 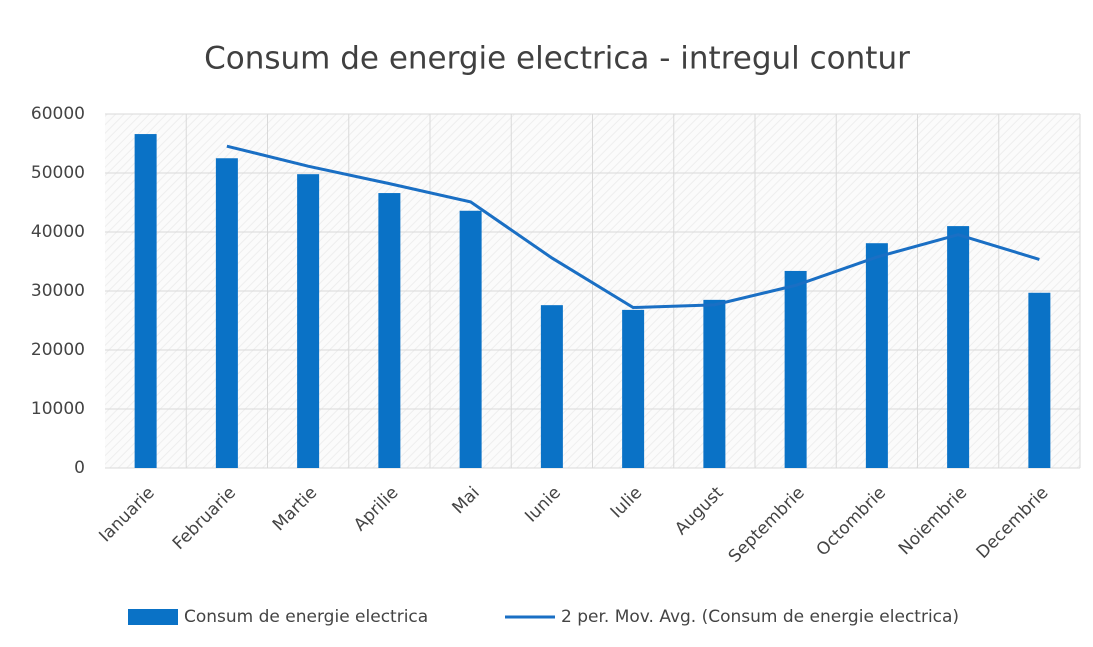 What do you see at coordinates (204, 518) in the screenshot?
I see `x-tick-label: Februarie` at bounding box center [204, 518].